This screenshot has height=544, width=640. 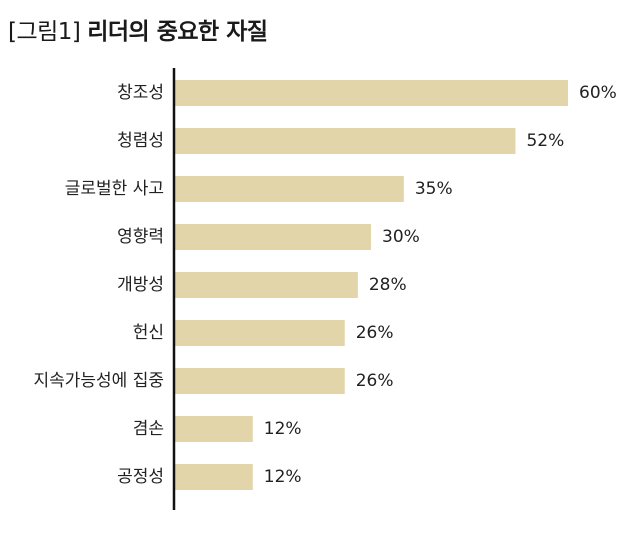 What do you see at coordinates (401, 237) in the screenshot?
I see `value-label-4: 30%` at bounding box center [401, 237].